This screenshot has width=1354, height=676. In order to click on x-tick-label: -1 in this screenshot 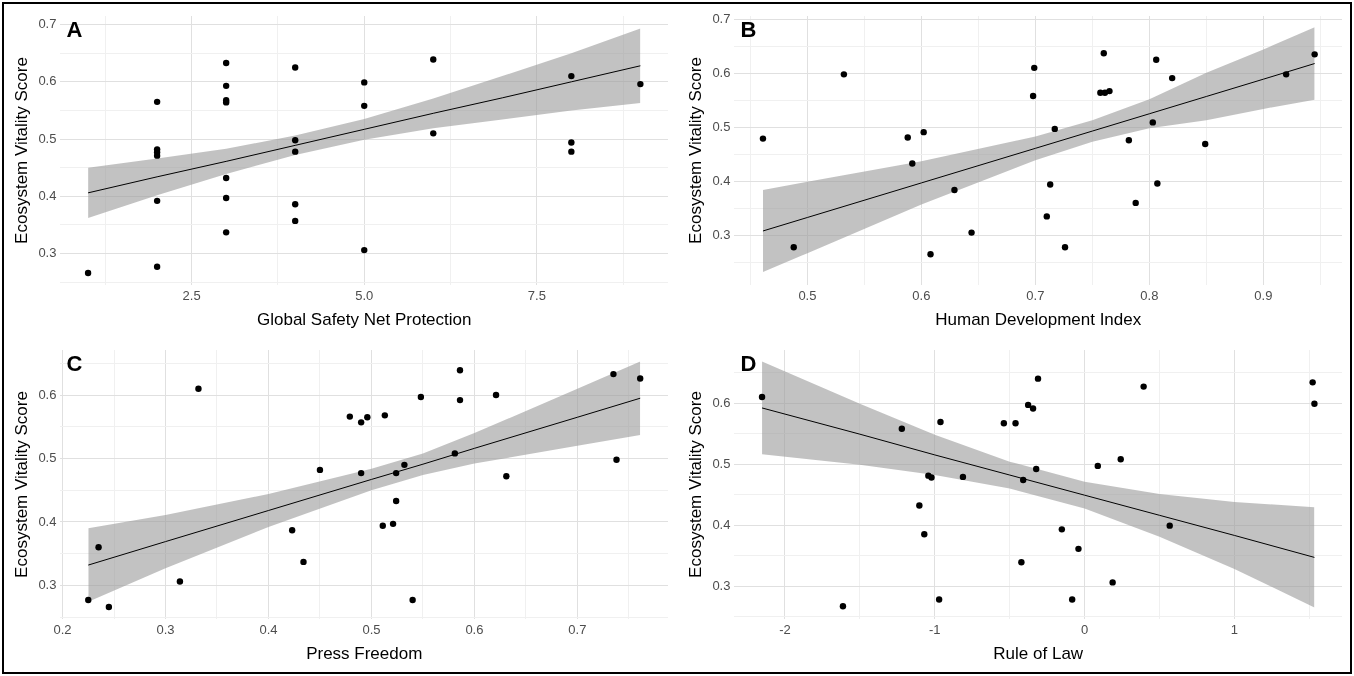, I will do `click(935, 630)`.